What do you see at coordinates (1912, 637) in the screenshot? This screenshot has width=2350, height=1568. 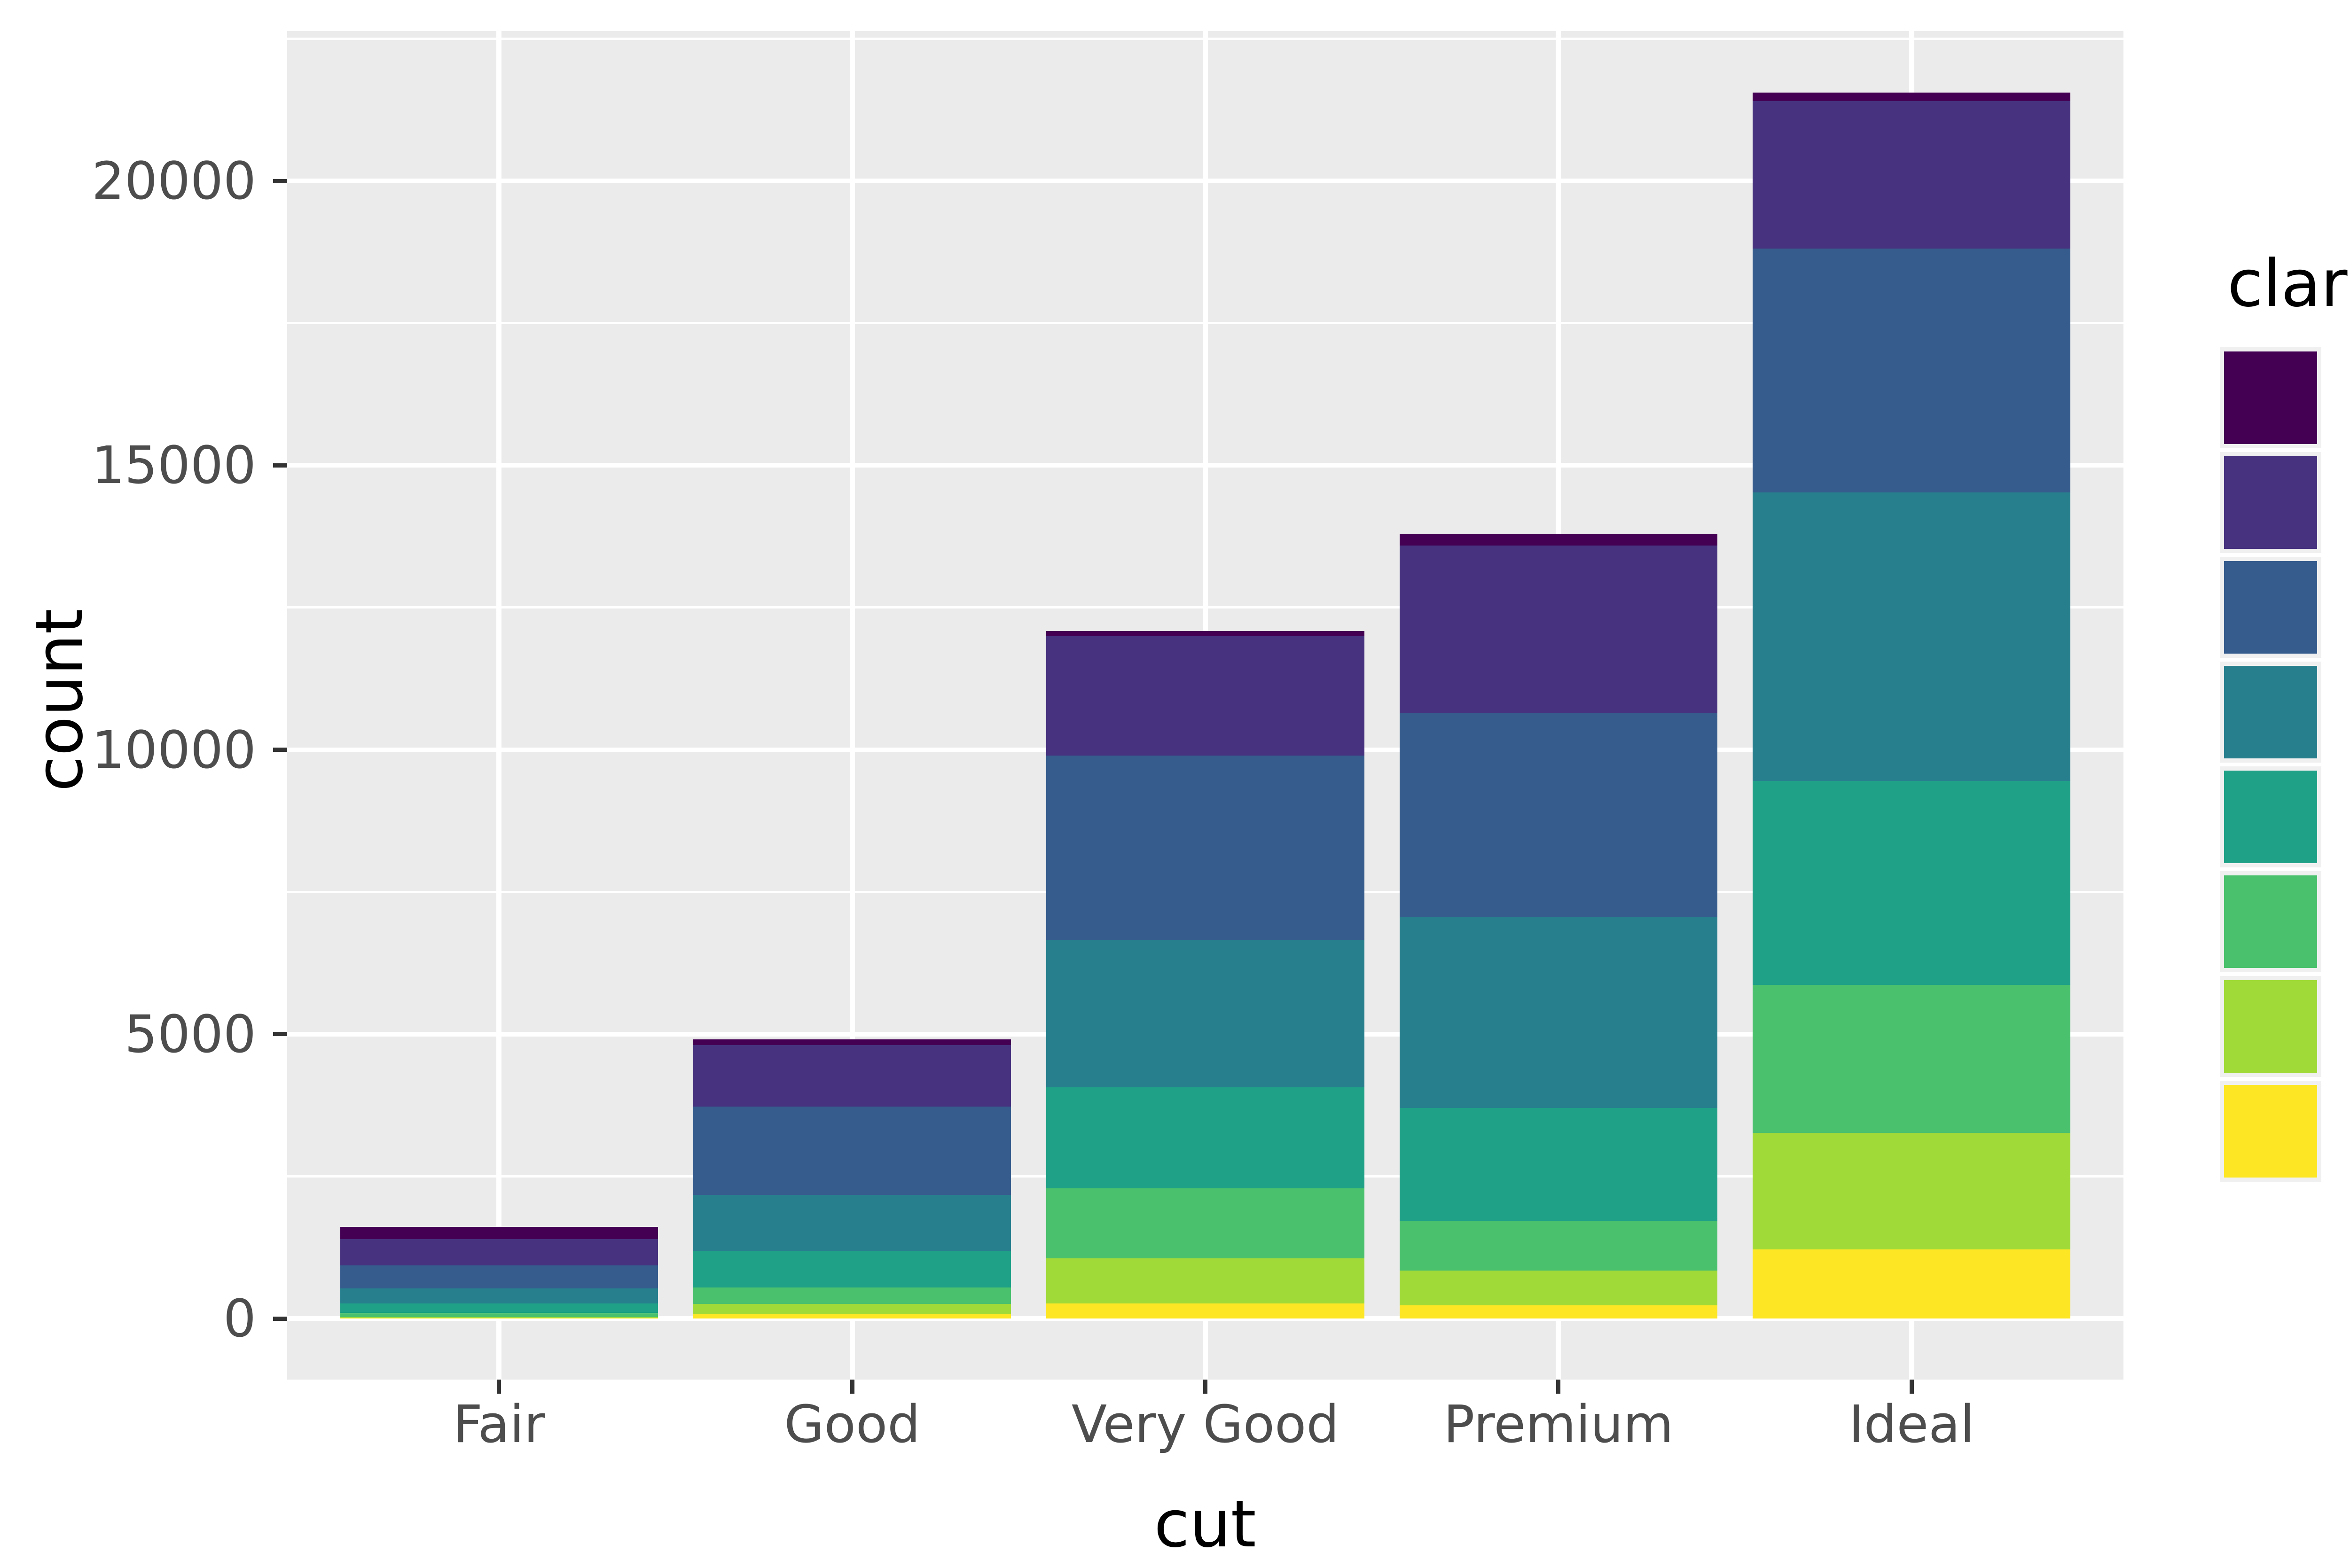 I see `bar-segment-ideal-vs2` at bounding box center [1912, 637].